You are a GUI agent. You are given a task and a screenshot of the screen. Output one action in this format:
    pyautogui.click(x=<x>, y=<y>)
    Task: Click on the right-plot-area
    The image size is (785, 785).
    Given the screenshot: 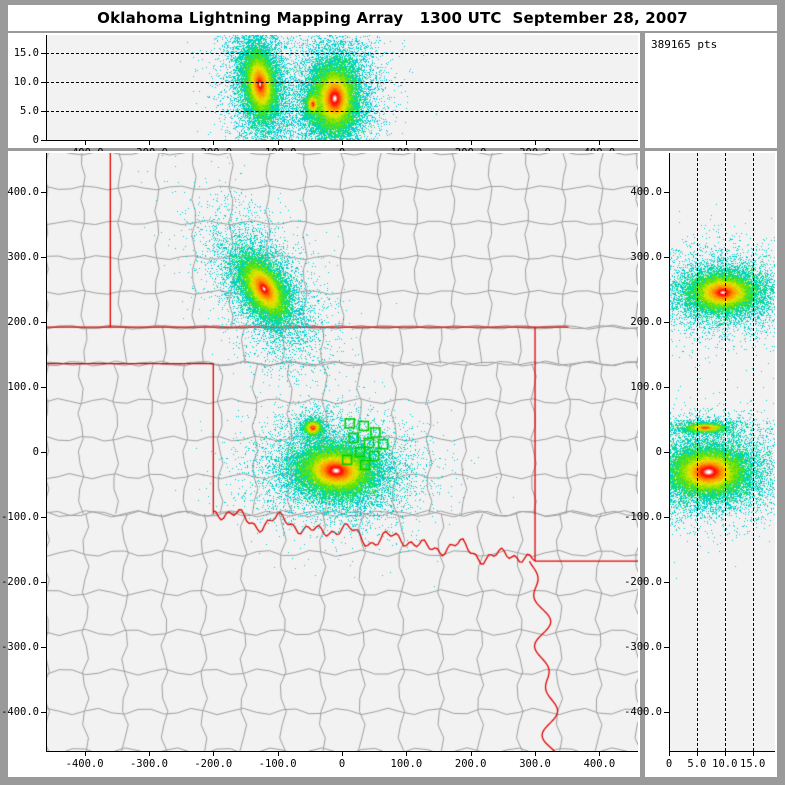 What is the action you would take?
    pyautogui.click(x=722, y=452)
    